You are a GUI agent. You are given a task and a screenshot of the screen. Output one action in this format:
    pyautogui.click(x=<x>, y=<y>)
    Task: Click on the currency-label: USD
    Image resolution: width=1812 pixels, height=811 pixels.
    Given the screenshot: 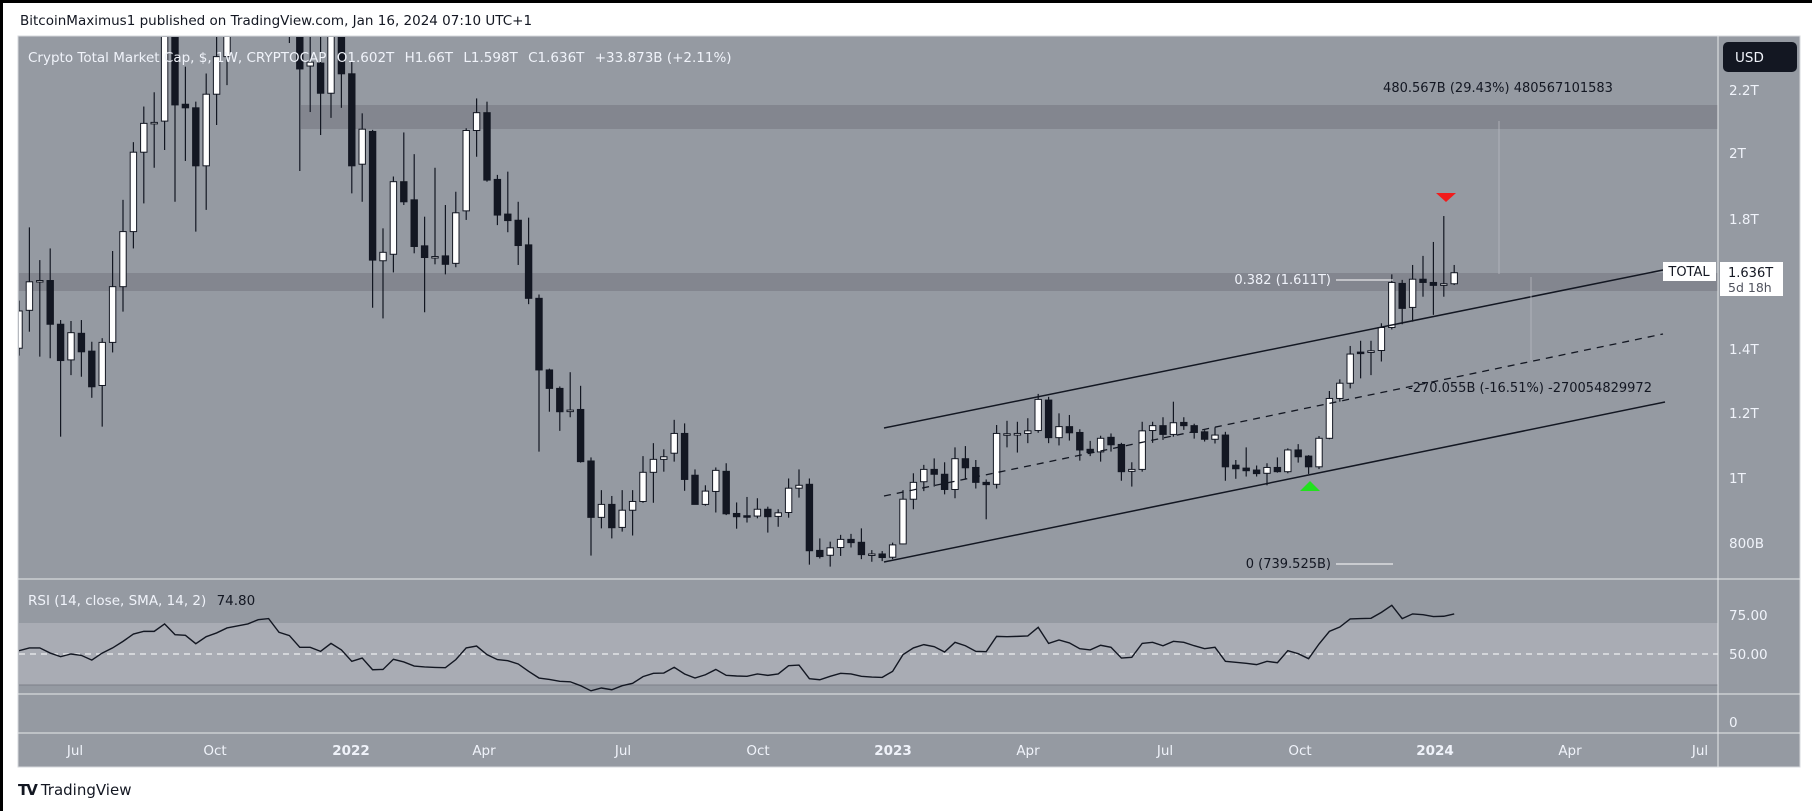 What is the action you would take?
    pyautogui.click(x=1749, y=58)
    